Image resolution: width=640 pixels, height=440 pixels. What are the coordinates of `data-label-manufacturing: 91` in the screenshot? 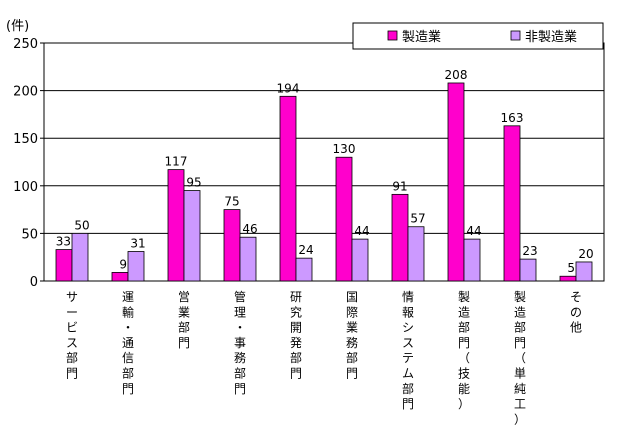 It's located at (399, 186).